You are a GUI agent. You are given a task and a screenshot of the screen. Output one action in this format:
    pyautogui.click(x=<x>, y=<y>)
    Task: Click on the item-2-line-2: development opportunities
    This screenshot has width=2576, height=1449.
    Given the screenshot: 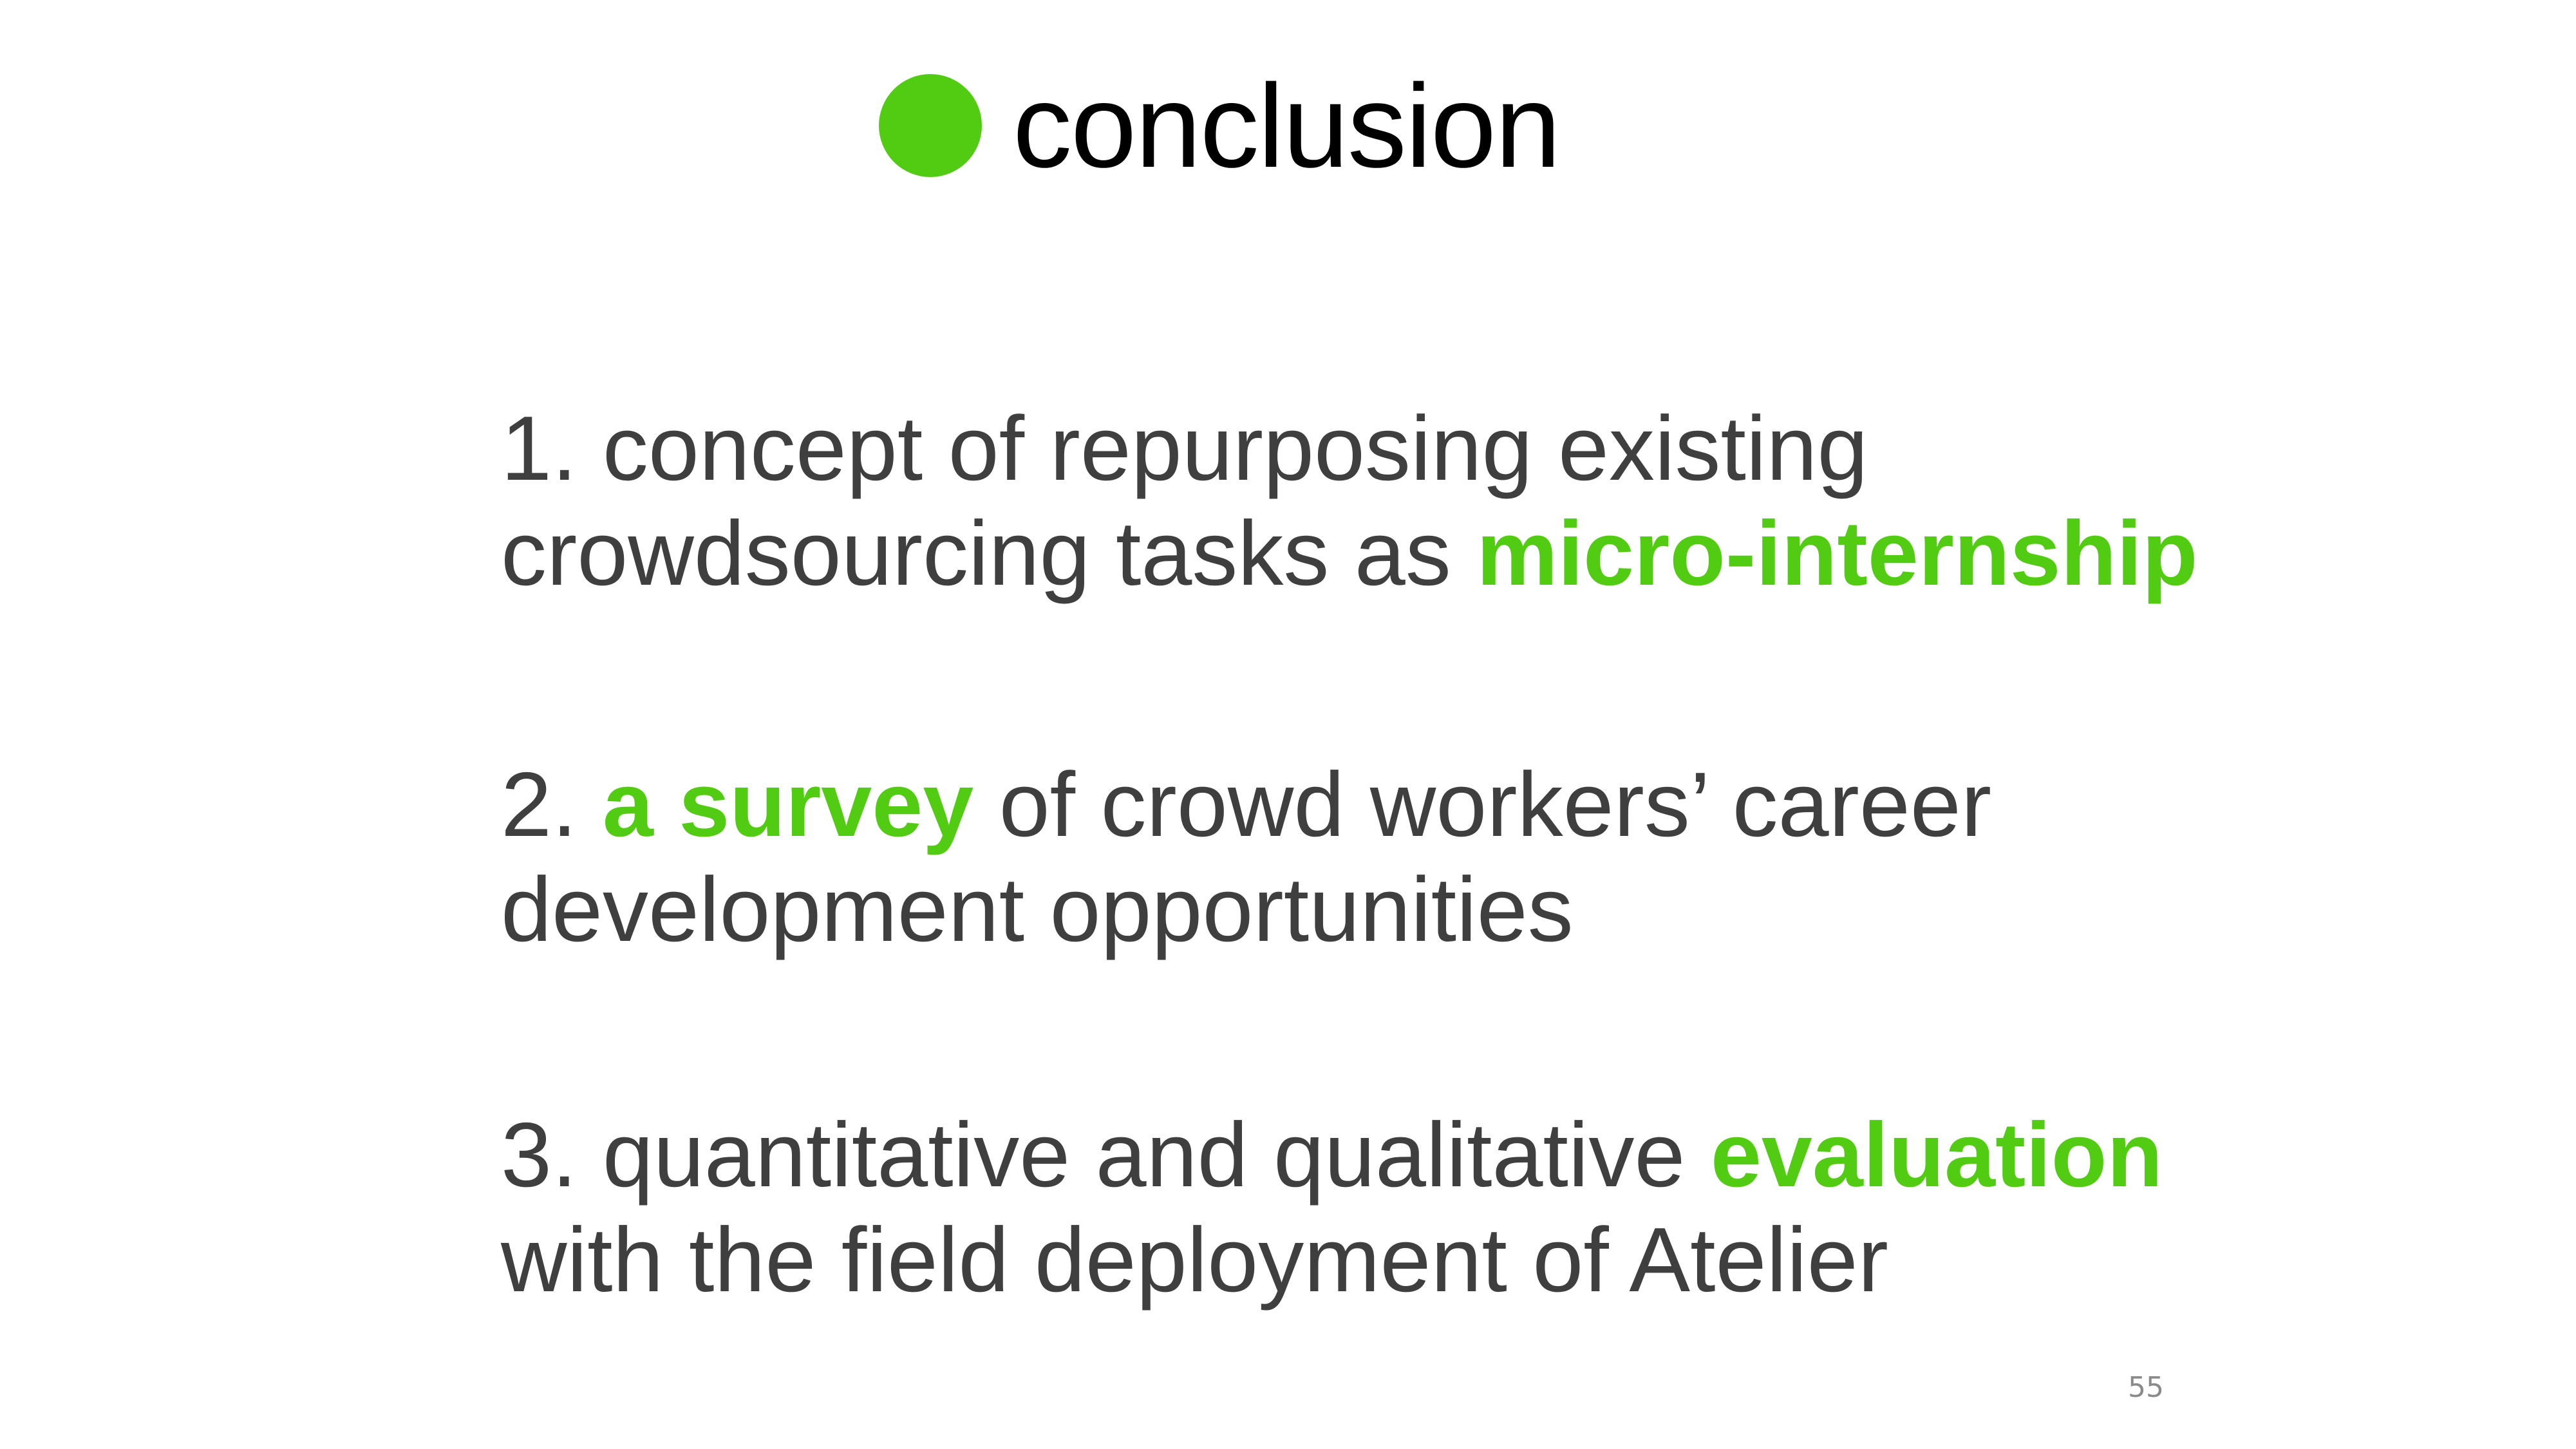 What is the action you would take?
    pyautogui.click(x=1037, y=910)
    